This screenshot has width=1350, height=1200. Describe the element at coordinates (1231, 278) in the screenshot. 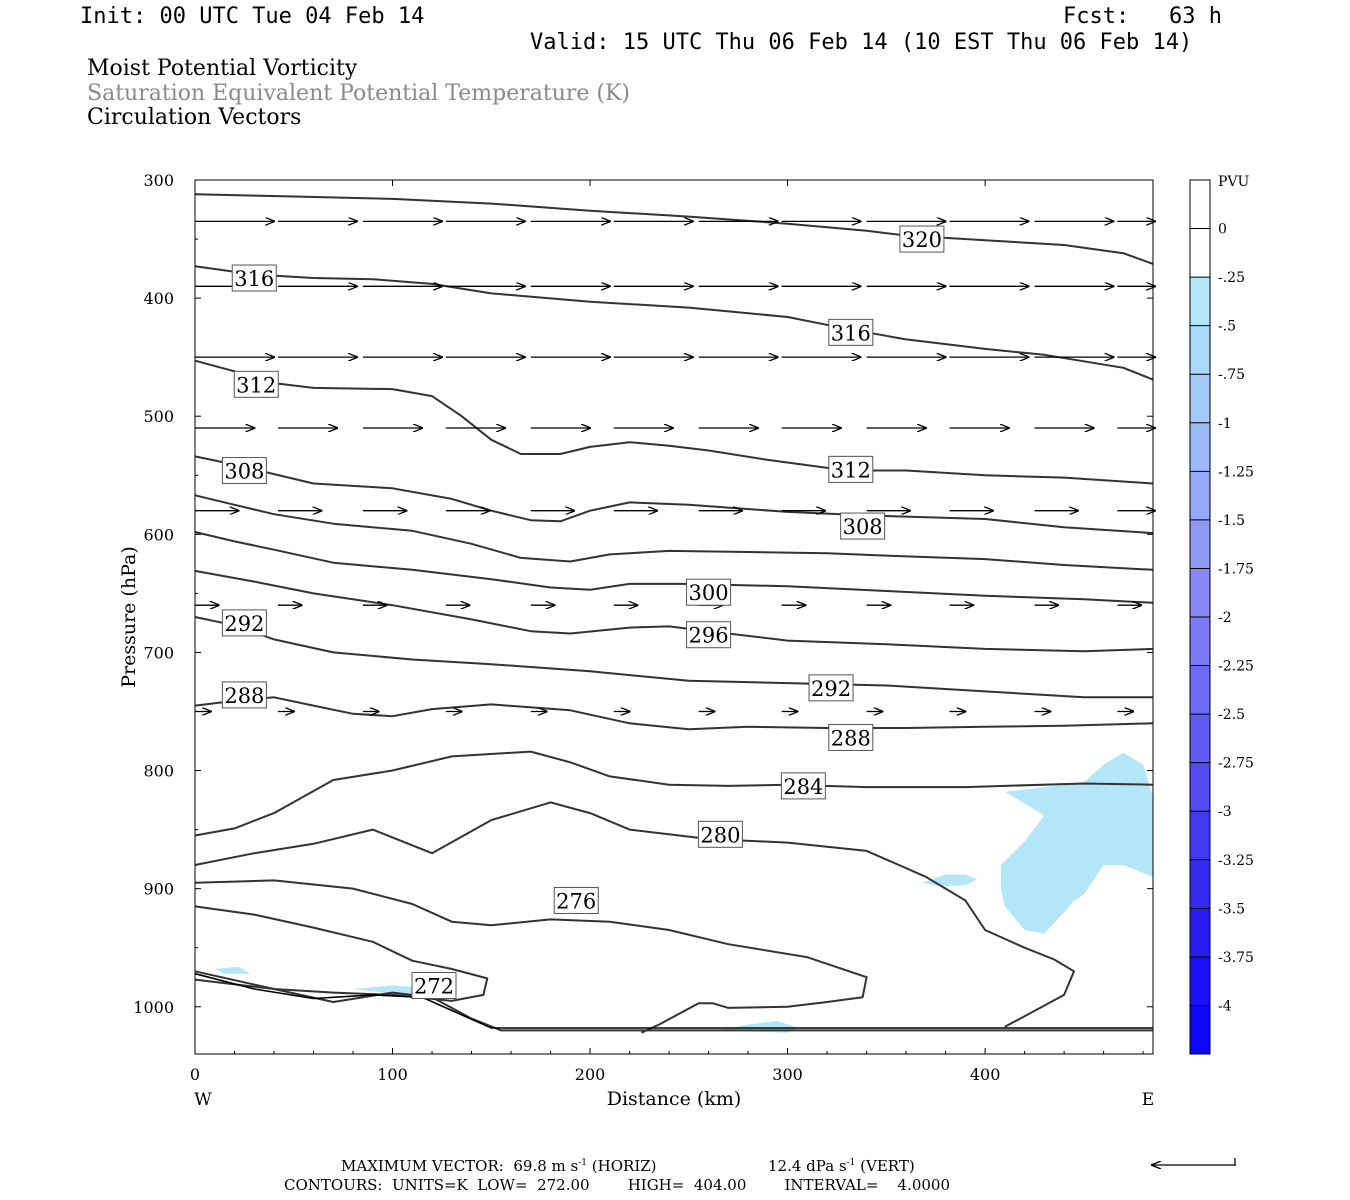

I see `colorbar-tick-label: -.25` at that location.